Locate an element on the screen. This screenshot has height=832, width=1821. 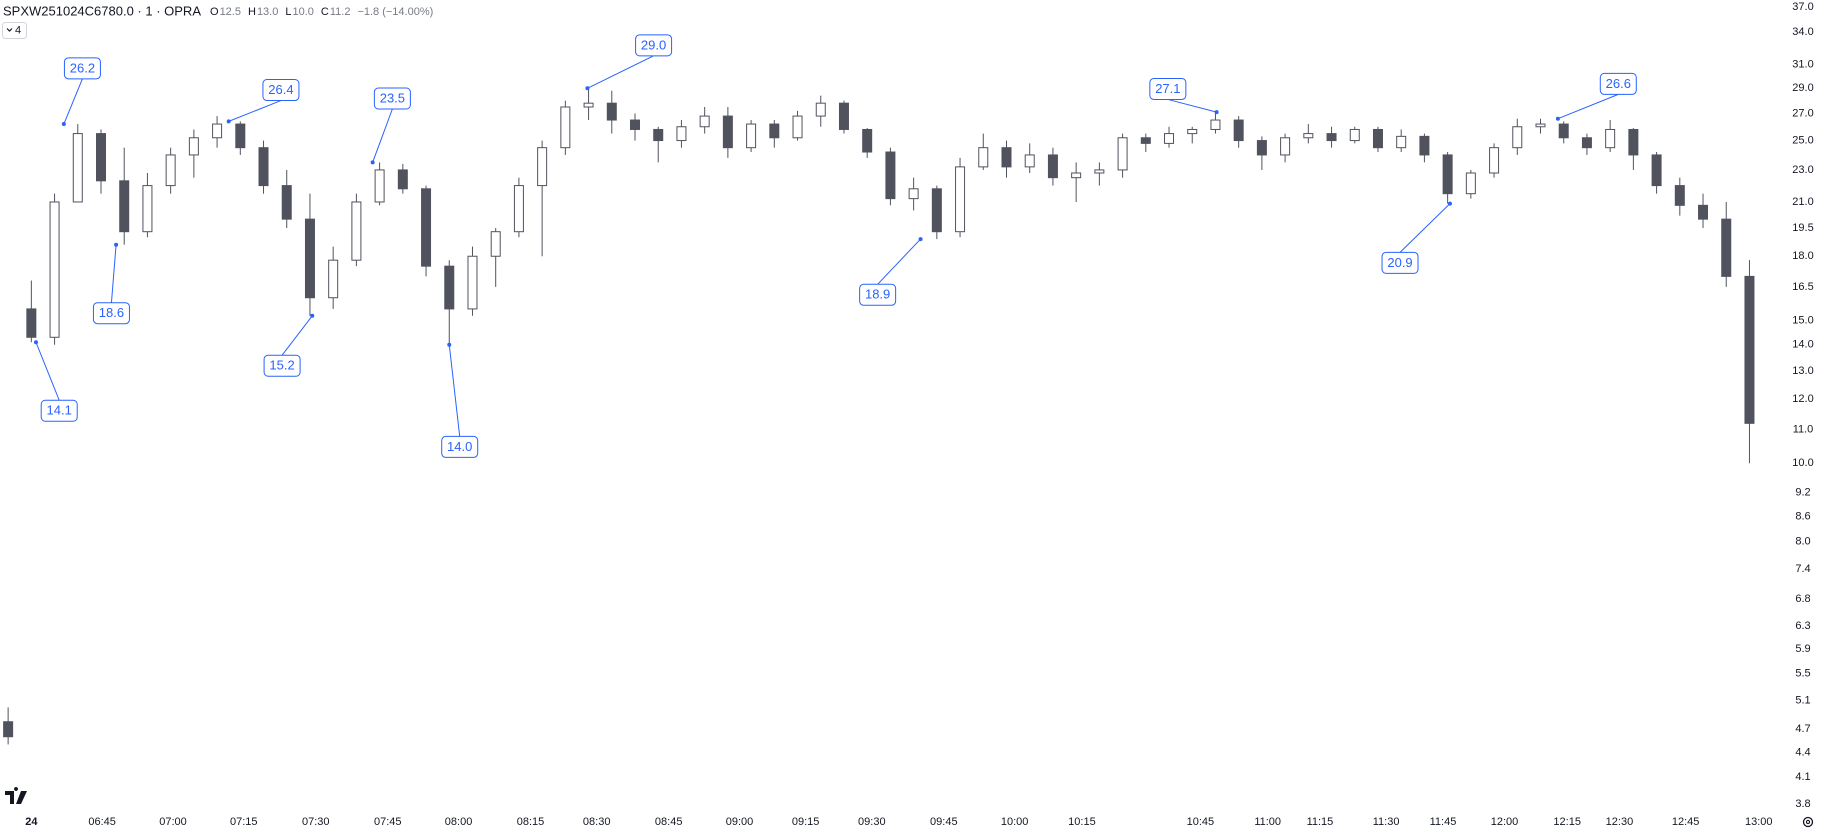
y-tick-label: 4.4 is located at coordinates (1802, 752).